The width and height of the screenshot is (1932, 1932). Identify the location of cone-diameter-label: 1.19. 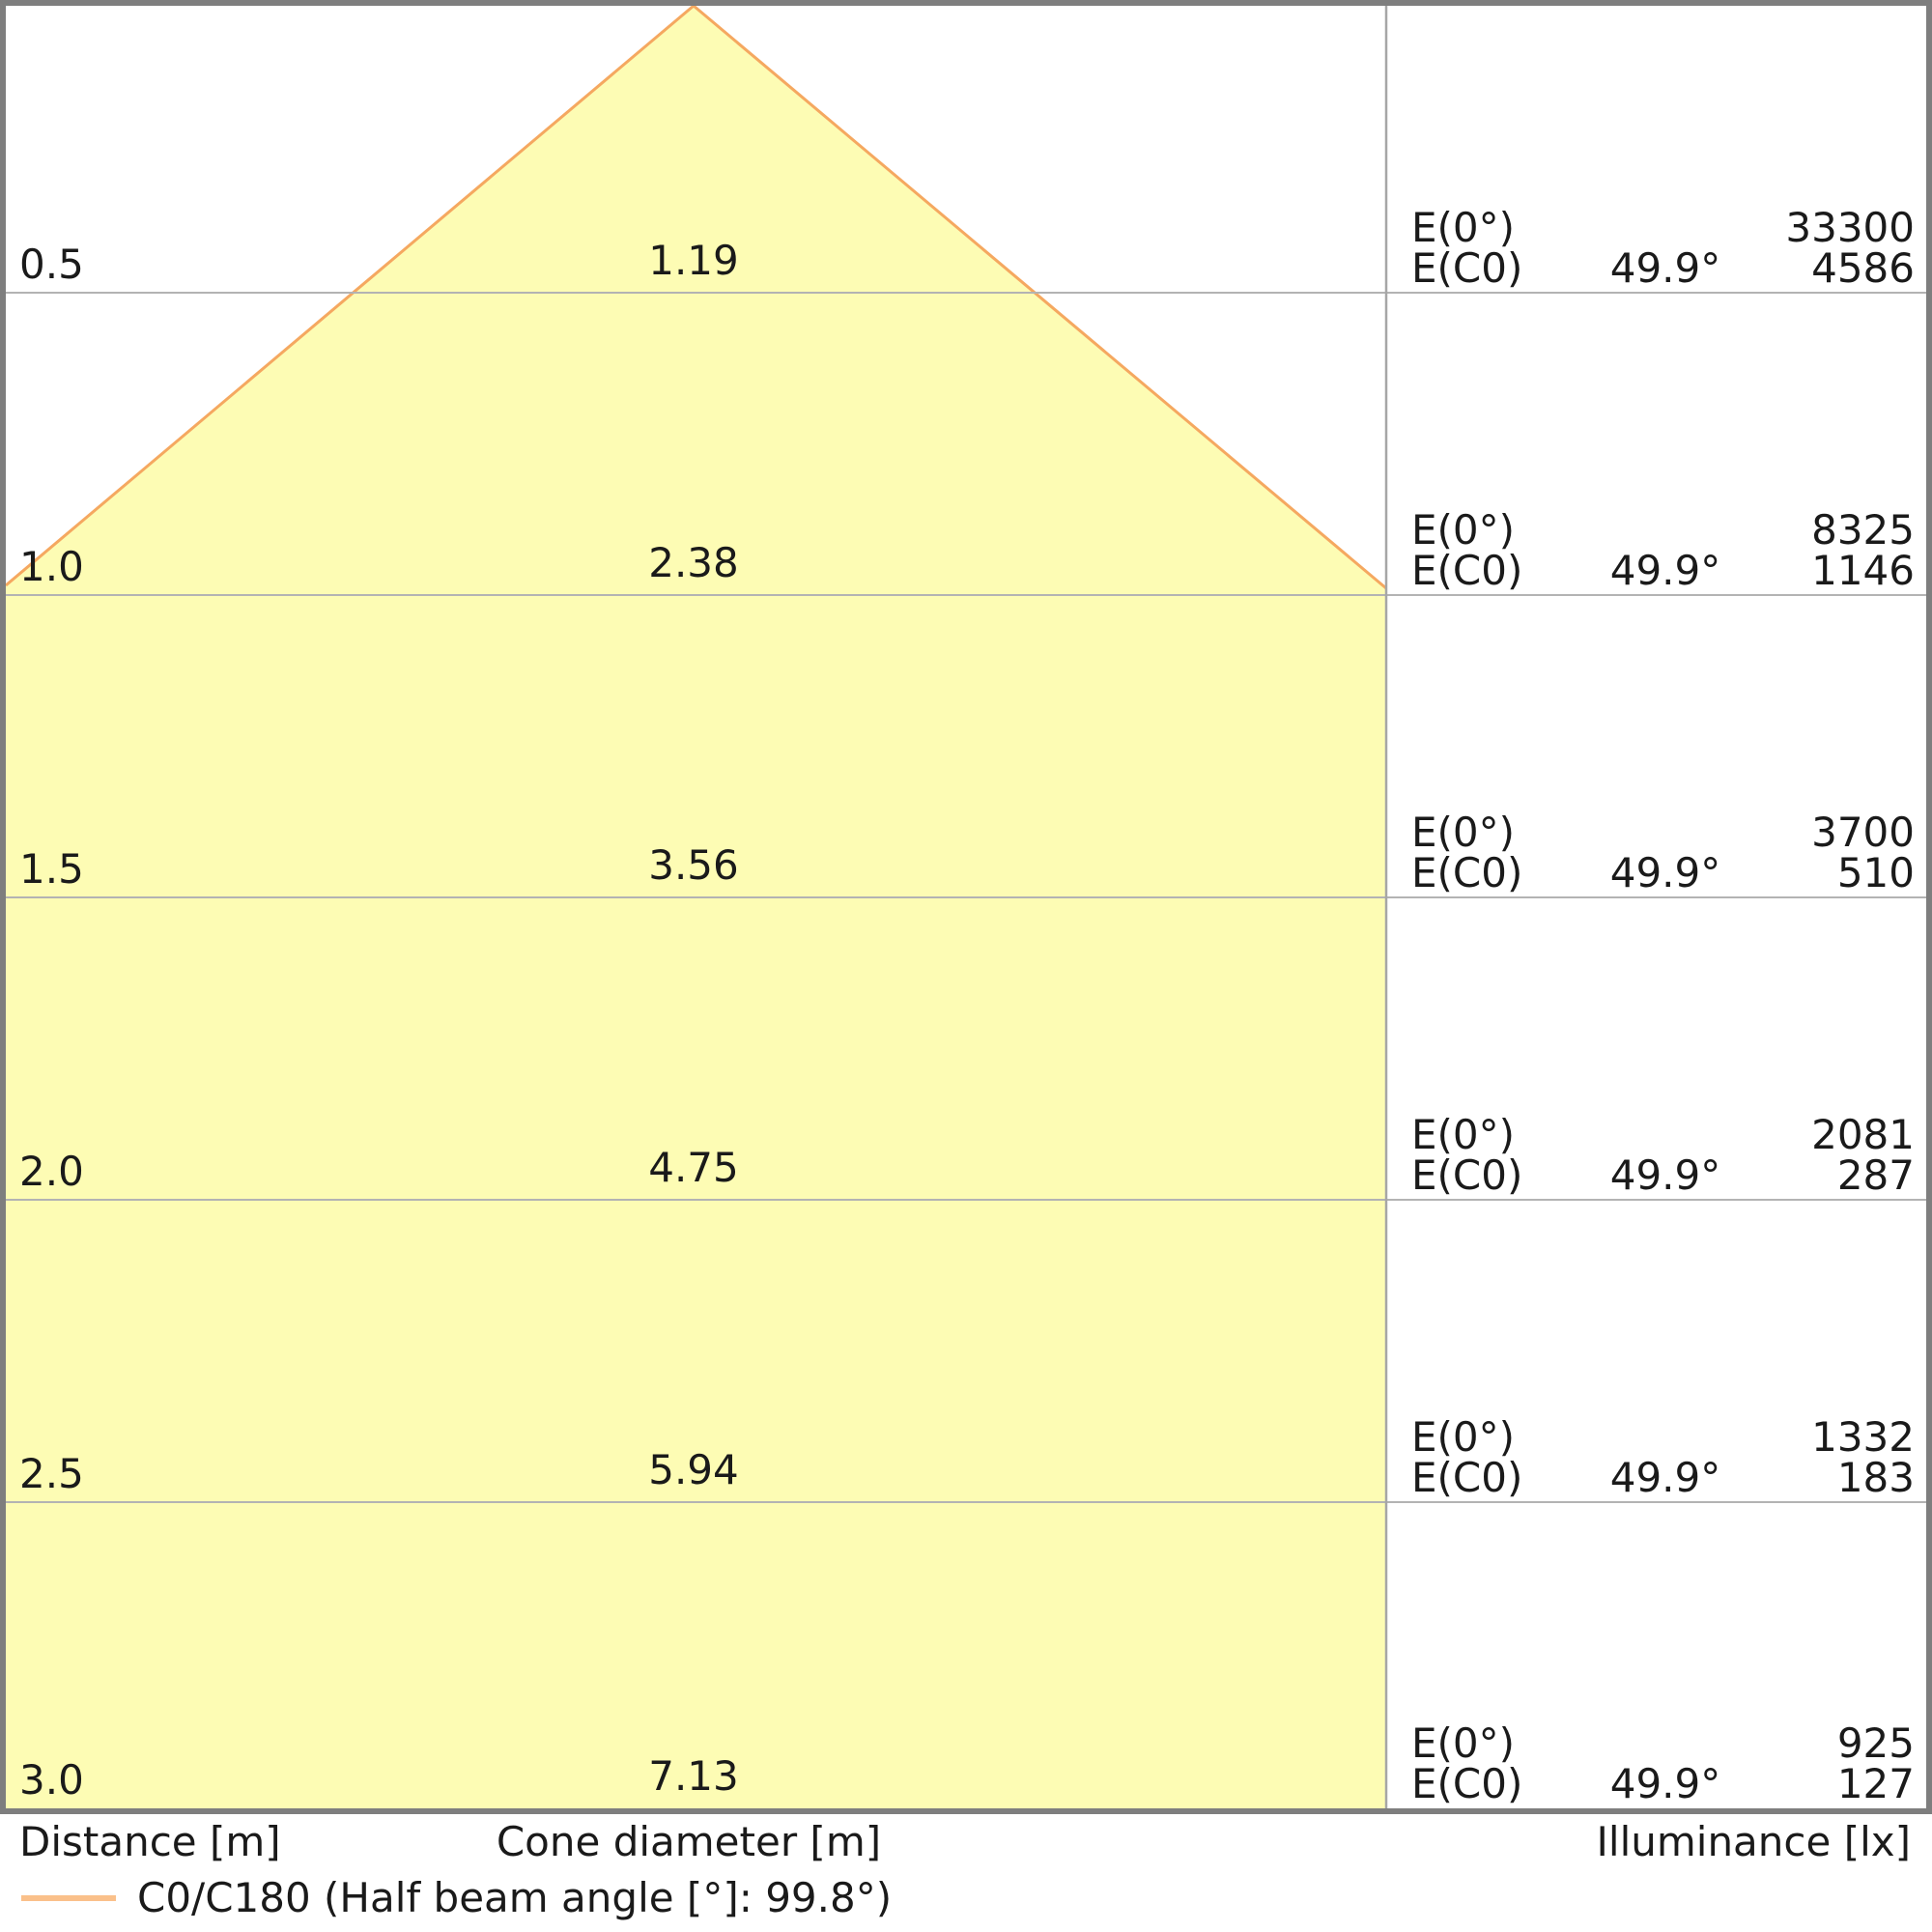
(693, 260).